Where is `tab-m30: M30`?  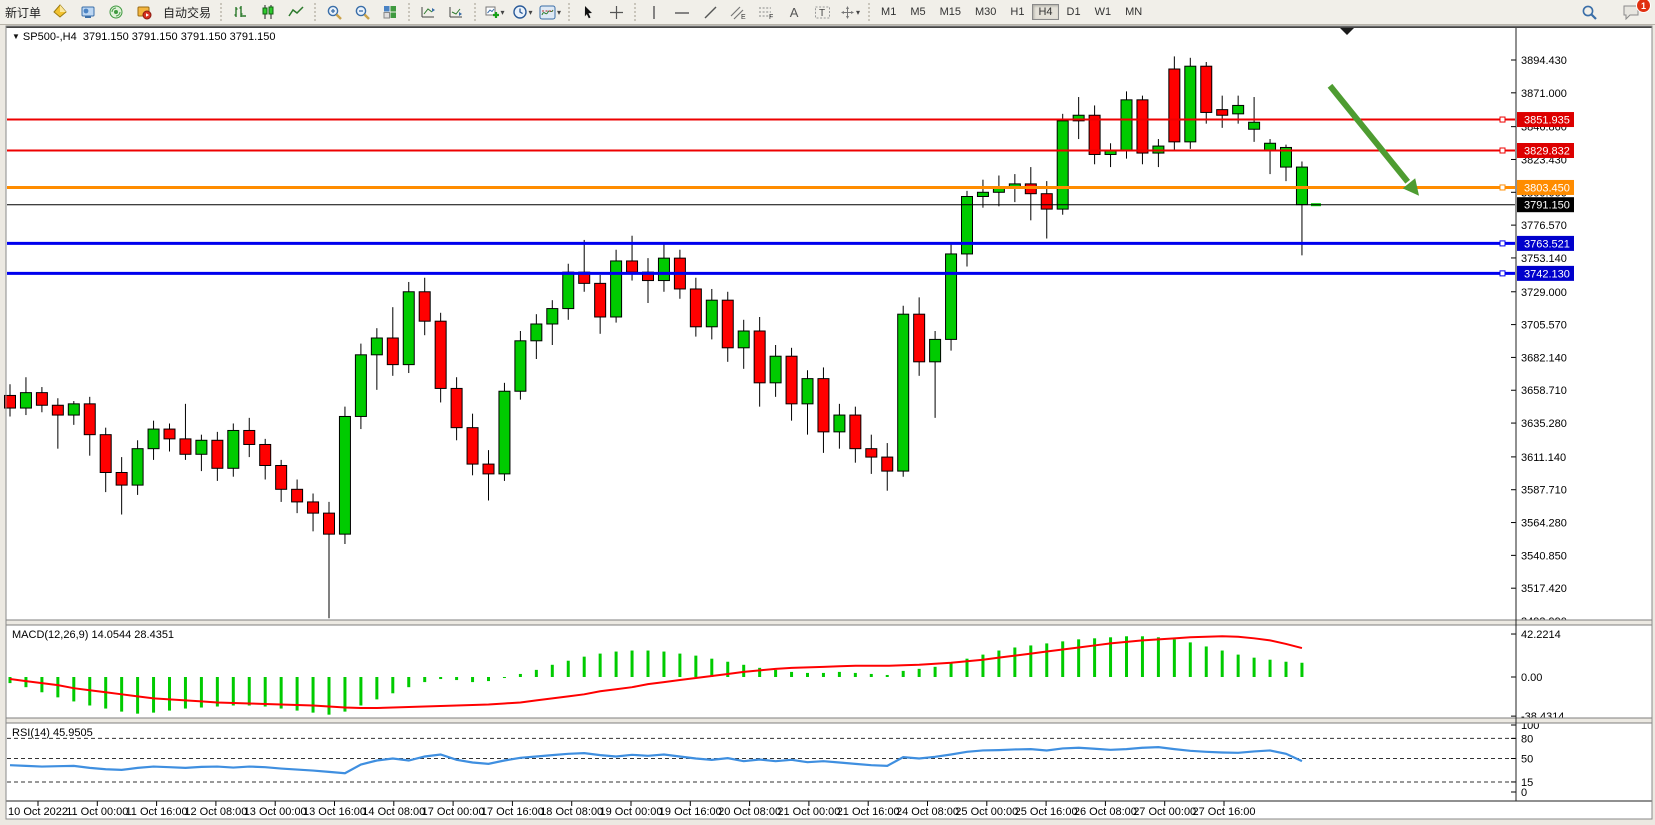
tab-m30: M30 is located at coordinates (986, 12).